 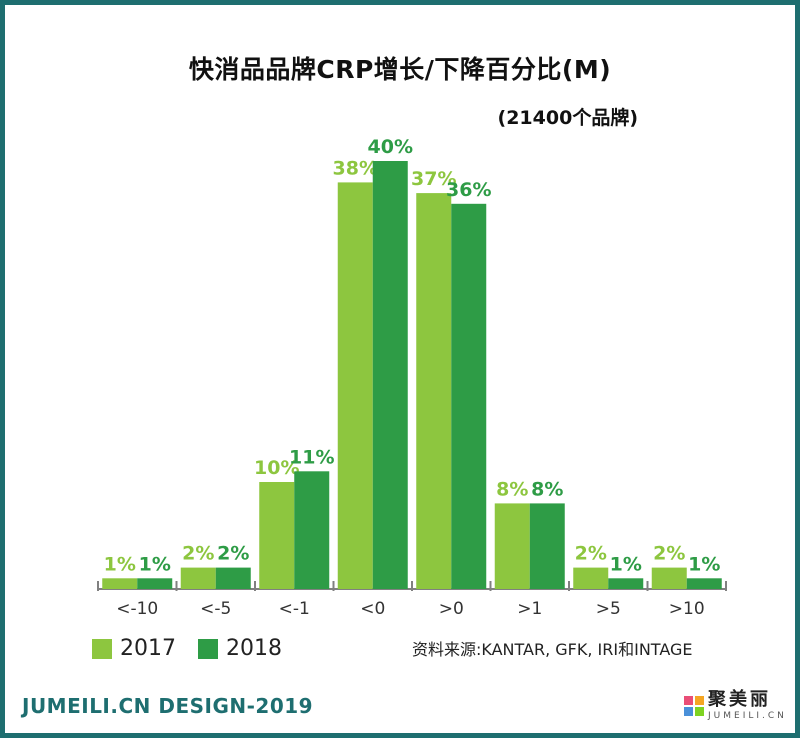 I want to click on logo-mark-icon, so click(x=694, y=706).